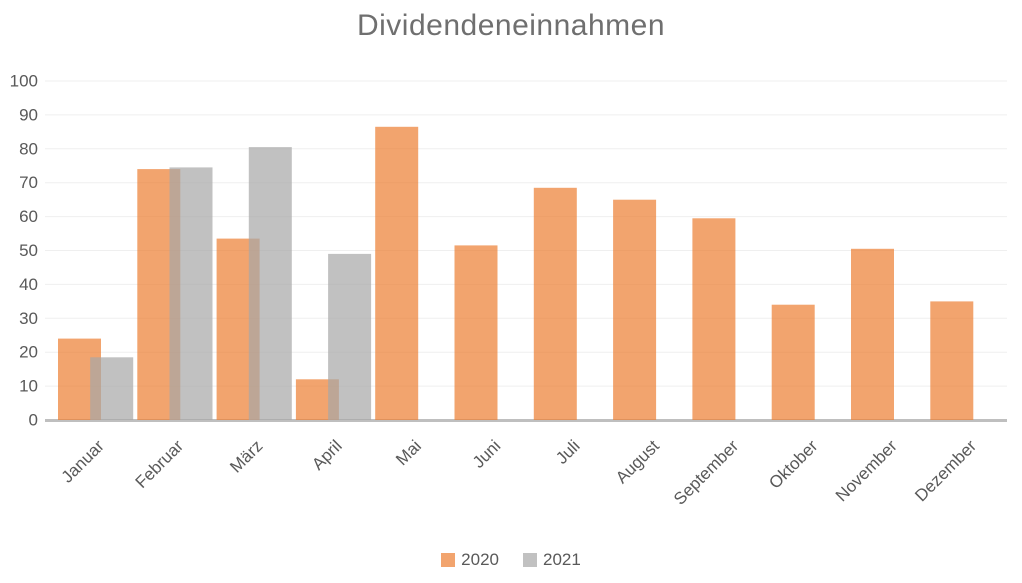 The image size is (1022, 583). I want to click on legend-item-2020: 2020, so click(470, 560).